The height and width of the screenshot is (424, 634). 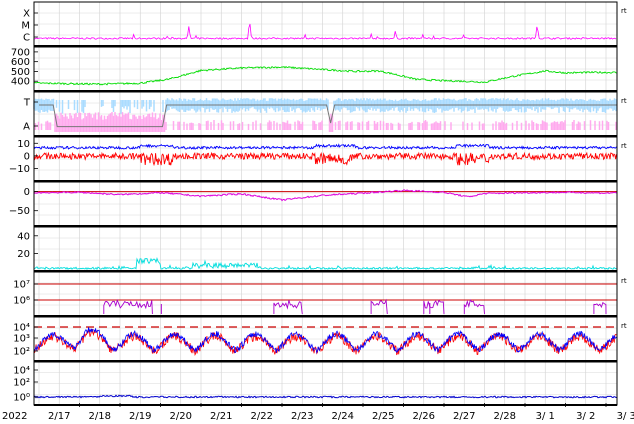 What do you see at coordinates (624, 101) in the screenshot?
I see `right-mark-imf-sector: rt` at bounding box center [624, 101].